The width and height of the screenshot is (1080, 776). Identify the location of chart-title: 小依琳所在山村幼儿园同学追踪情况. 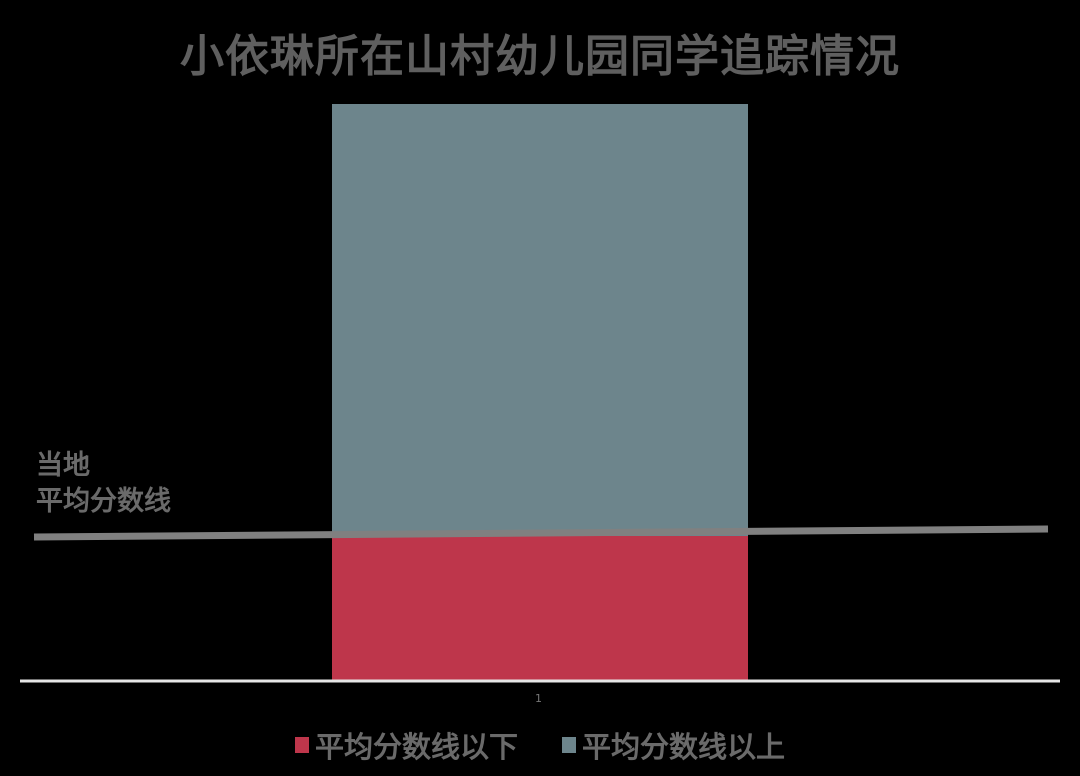
(540, 56).